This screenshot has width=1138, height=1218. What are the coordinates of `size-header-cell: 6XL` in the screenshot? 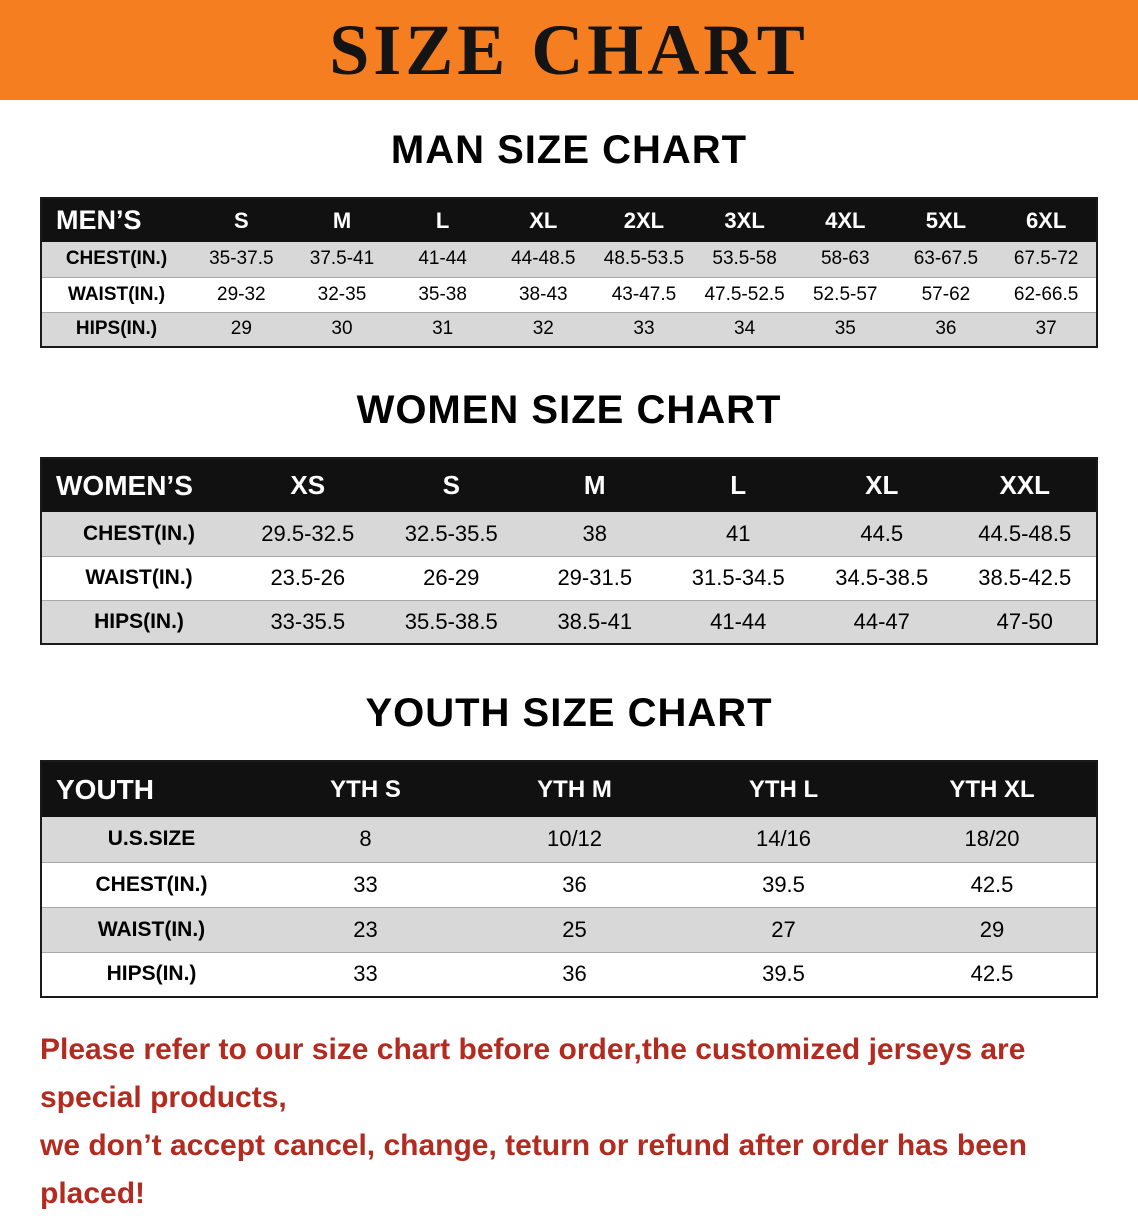 It's located at (1046, 220).